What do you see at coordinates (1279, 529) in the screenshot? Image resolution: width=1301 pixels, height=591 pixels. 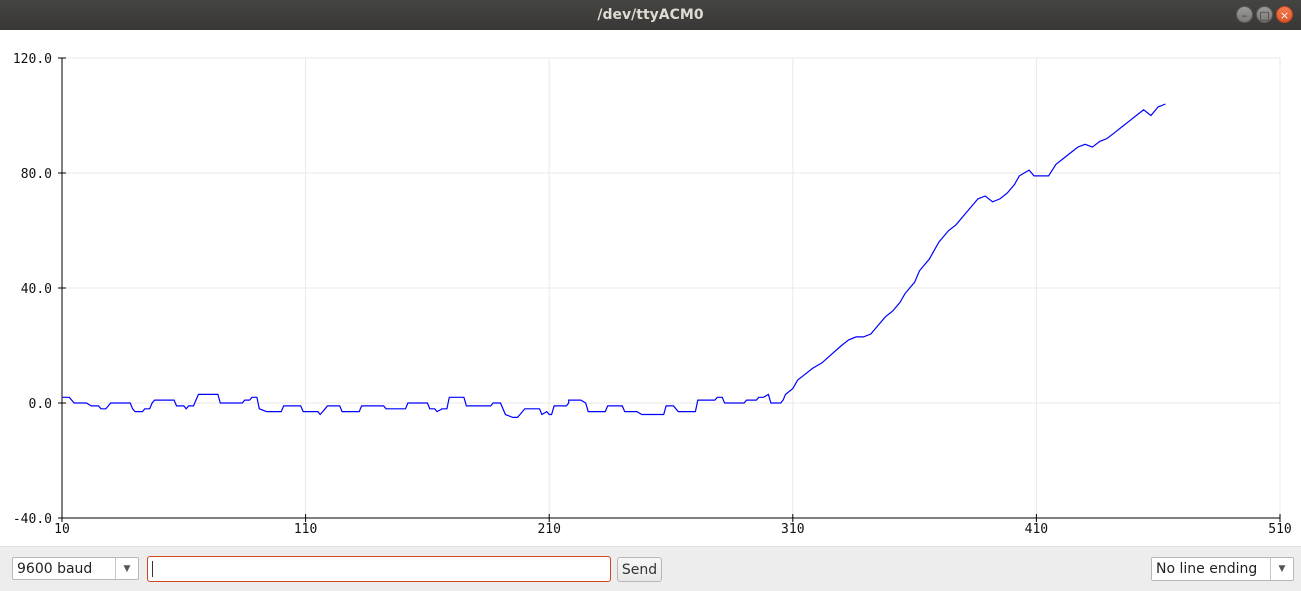 I see `x-tick-label: 510` at bounding box center [1279, 529].